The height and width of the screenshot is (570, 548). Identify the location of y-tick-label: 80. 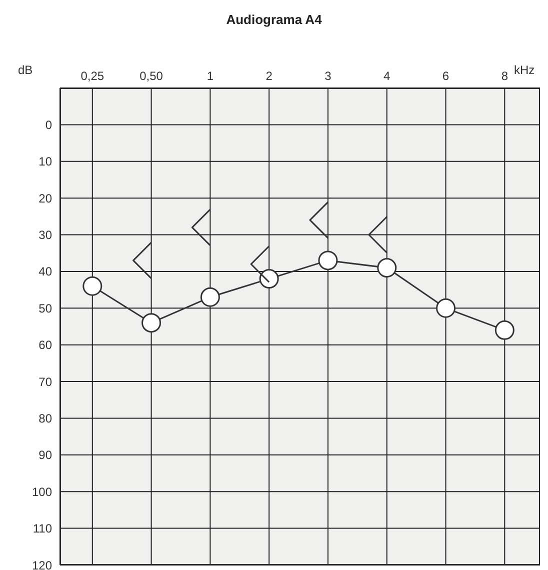
(45, 418).